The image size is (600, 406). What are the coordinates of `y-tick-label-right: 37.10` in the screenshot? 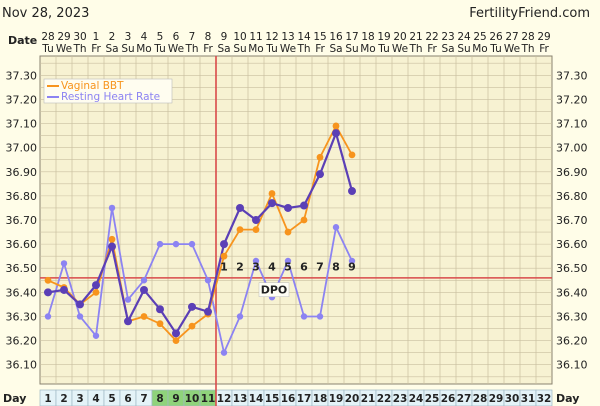 It's located at (572, 124).